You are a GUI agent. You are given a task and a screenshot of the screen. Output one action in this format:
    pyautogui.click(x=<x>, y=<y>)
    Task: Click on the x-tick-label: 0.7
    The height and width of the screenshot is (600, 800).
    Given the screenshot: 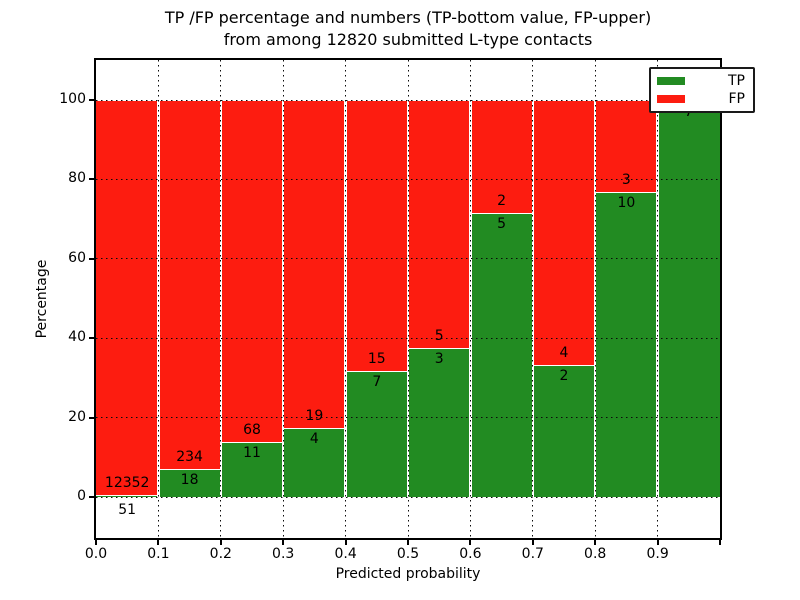 What is the action you would take?
    pyautogui.click(x=532, y=554)
    